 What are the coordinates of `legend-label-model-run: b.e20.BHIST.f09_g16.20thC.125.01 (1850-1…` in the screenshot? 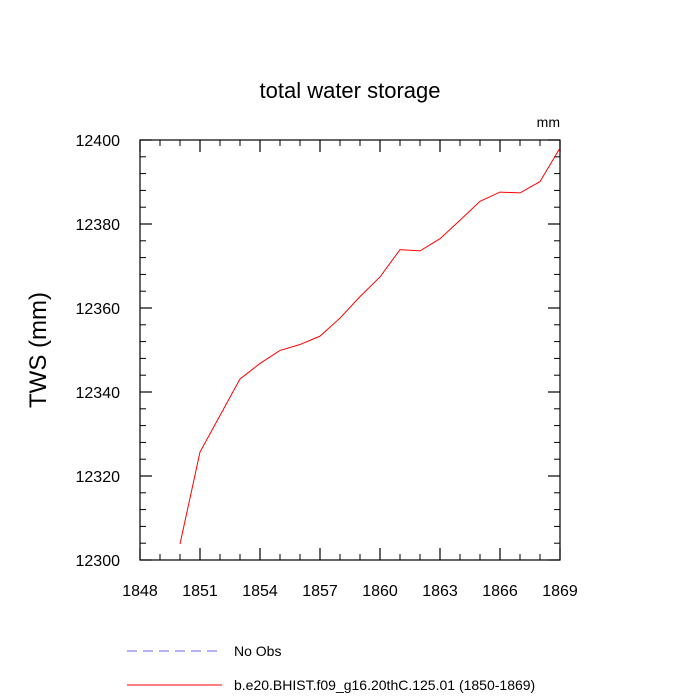 It's located at (384, 685).